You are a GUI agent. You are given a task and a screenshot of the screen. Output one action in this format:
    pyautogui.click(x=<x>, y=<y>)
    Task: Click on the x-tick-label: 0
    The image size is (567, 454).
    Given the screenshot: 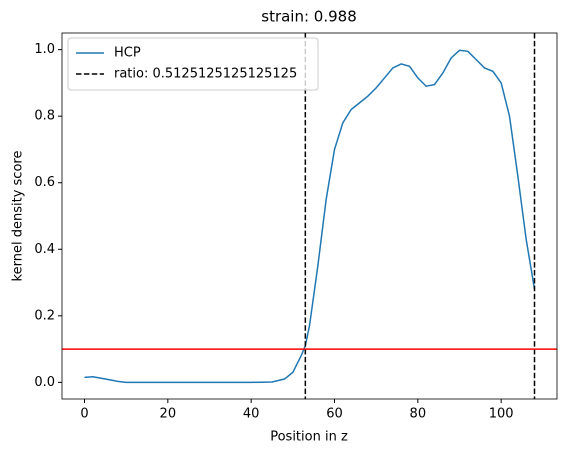 What is the action you would take?
    pyautogui.click(x=84, y=414)
    